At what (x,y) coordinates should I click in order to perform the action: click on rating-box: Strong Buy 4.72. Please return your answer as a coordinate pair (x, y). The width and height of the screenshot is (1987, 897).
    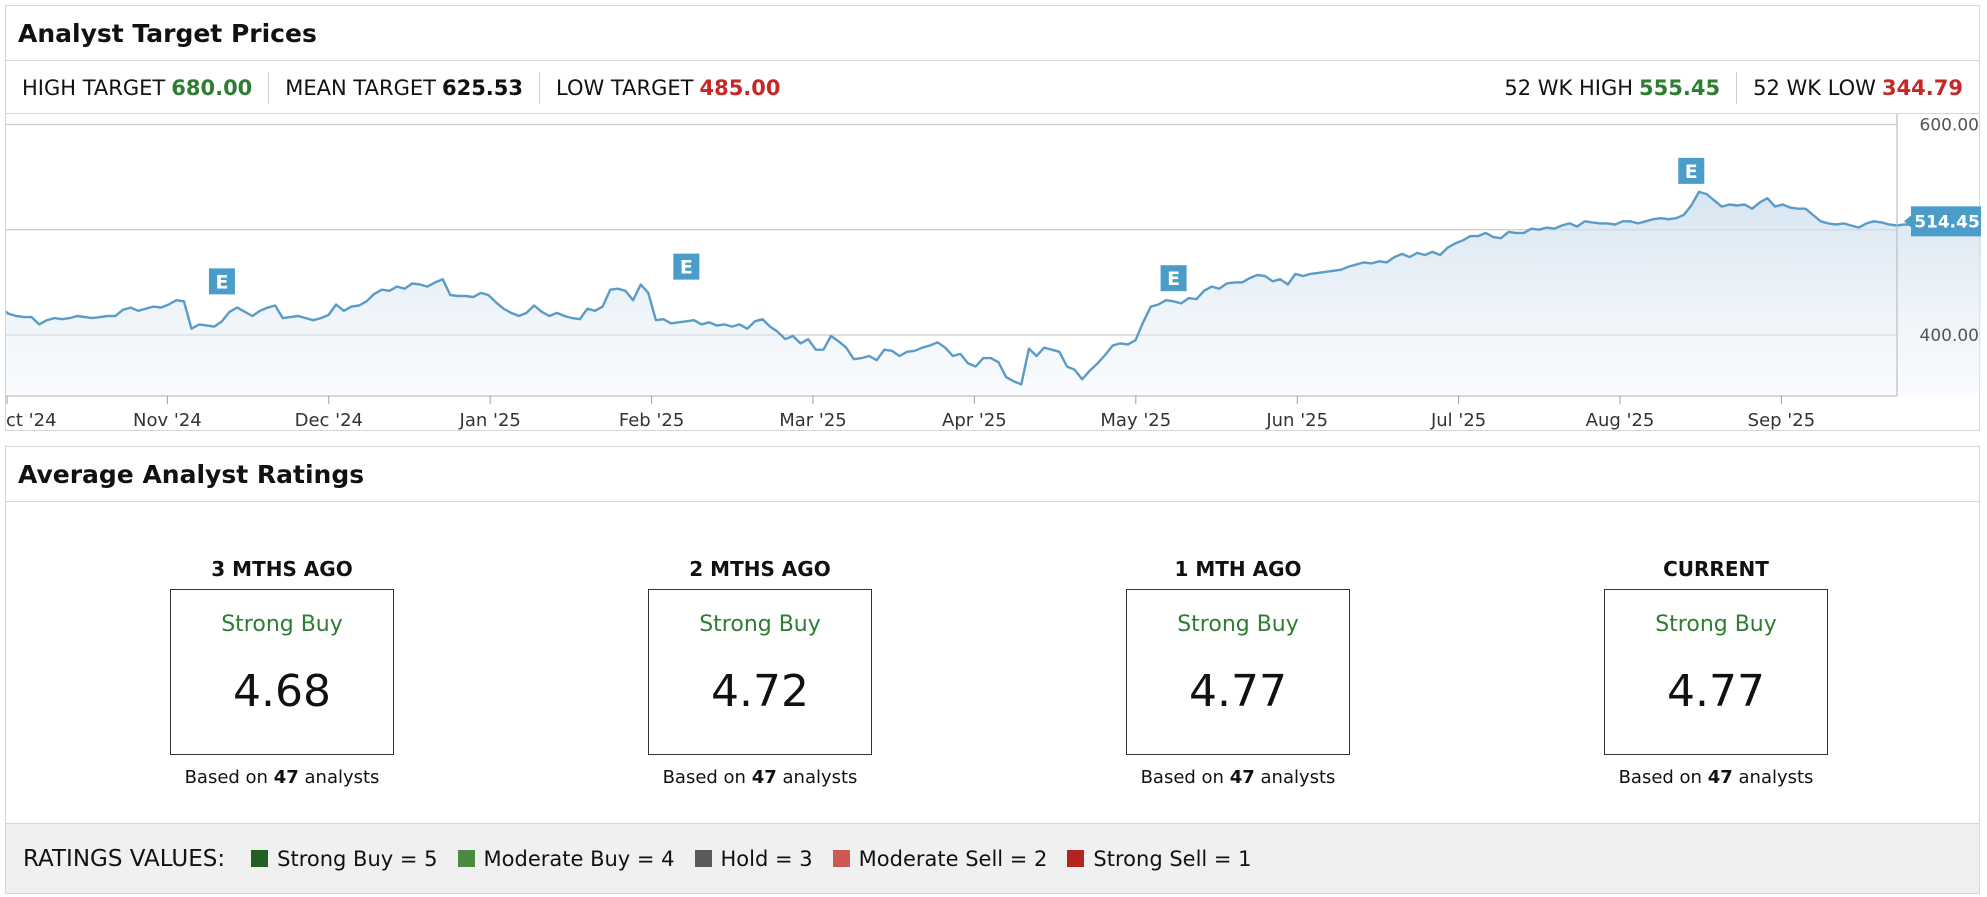
    Looking at the image, I should click on (760, 672).